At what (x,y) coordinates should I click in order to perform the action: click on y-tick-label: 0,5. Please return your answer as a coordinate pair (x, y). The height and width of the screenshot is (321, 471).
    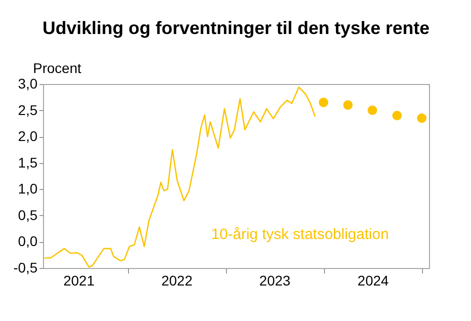
    Looking at the image, I should click on (28, 214).